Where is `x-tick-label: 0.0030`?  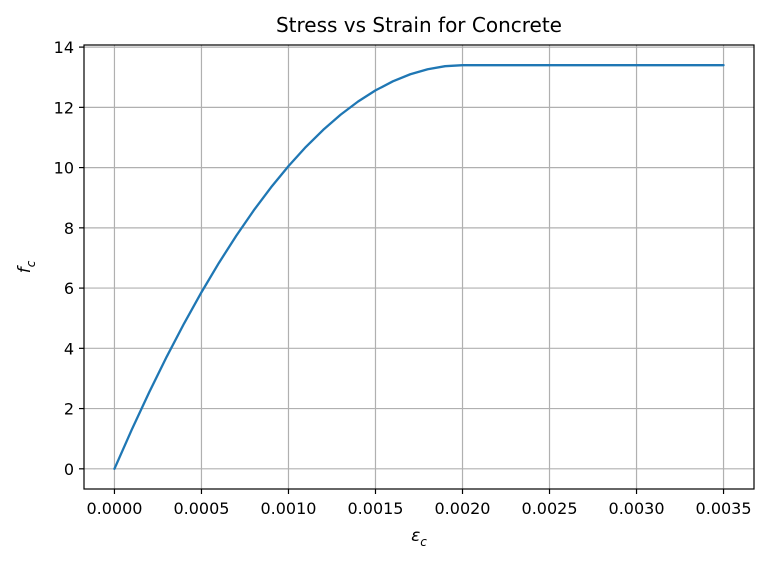 x-tick-label: 0.0030 is located at coordinates (637, 508).